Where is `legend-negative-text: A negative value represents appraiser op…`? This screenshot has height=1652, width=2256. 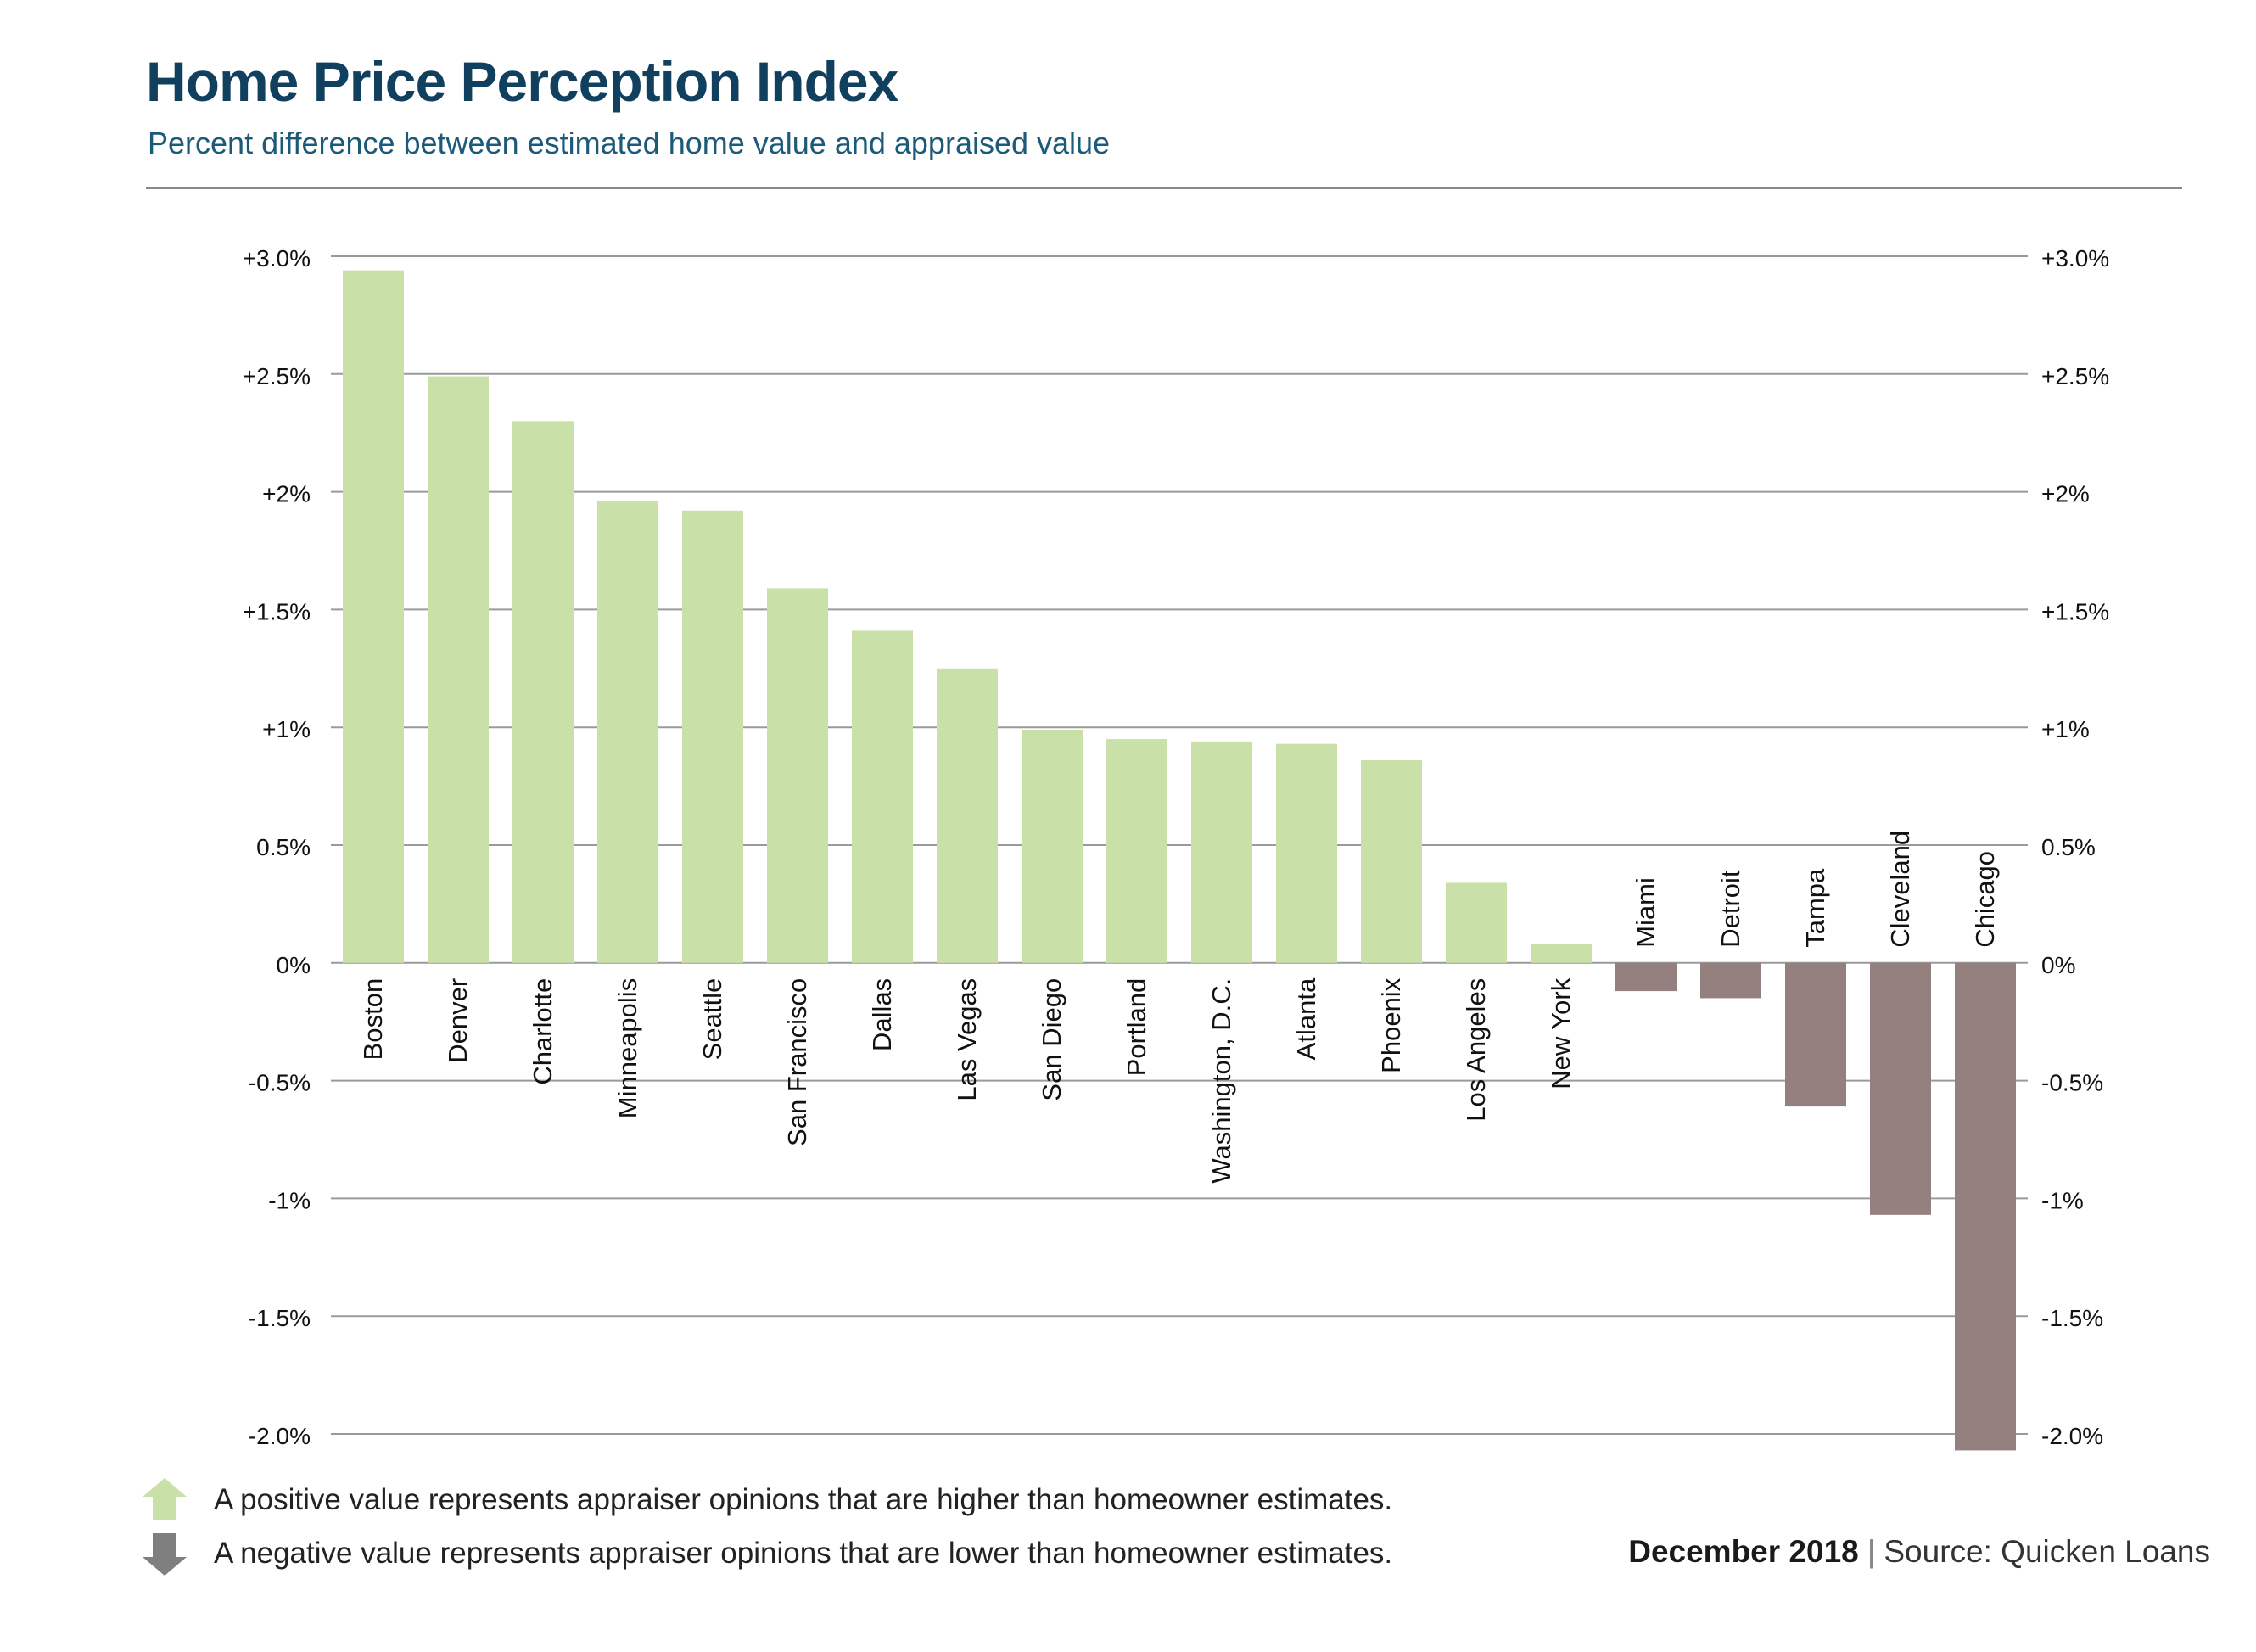 legend-negative-text: A negative value represents appraiser op… is located at coordinates (803, 1554).